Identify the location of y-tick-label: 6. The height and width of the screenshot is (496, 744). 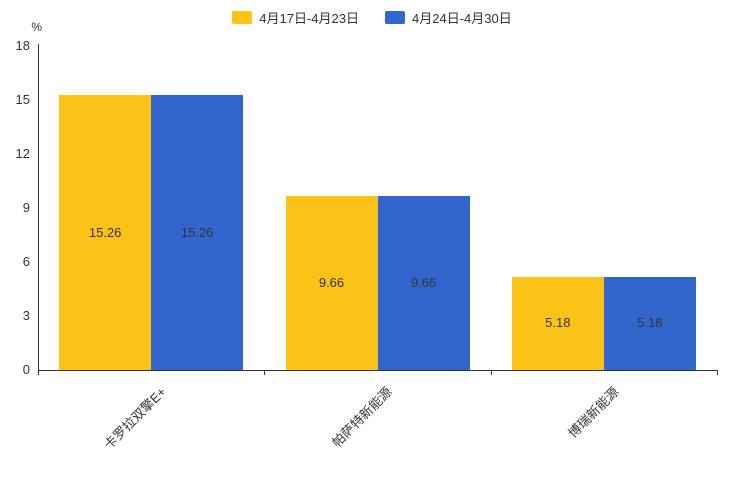
(26, 261).